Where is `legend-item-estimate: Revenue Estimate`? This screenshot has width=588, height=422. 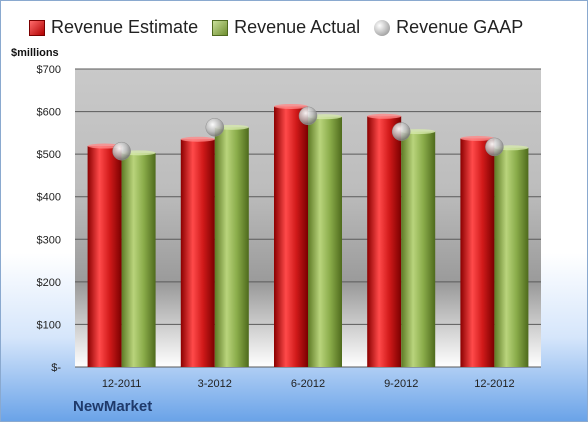
legend-item-estimate: Revenue Estimate is located at coordinates (113, 27).